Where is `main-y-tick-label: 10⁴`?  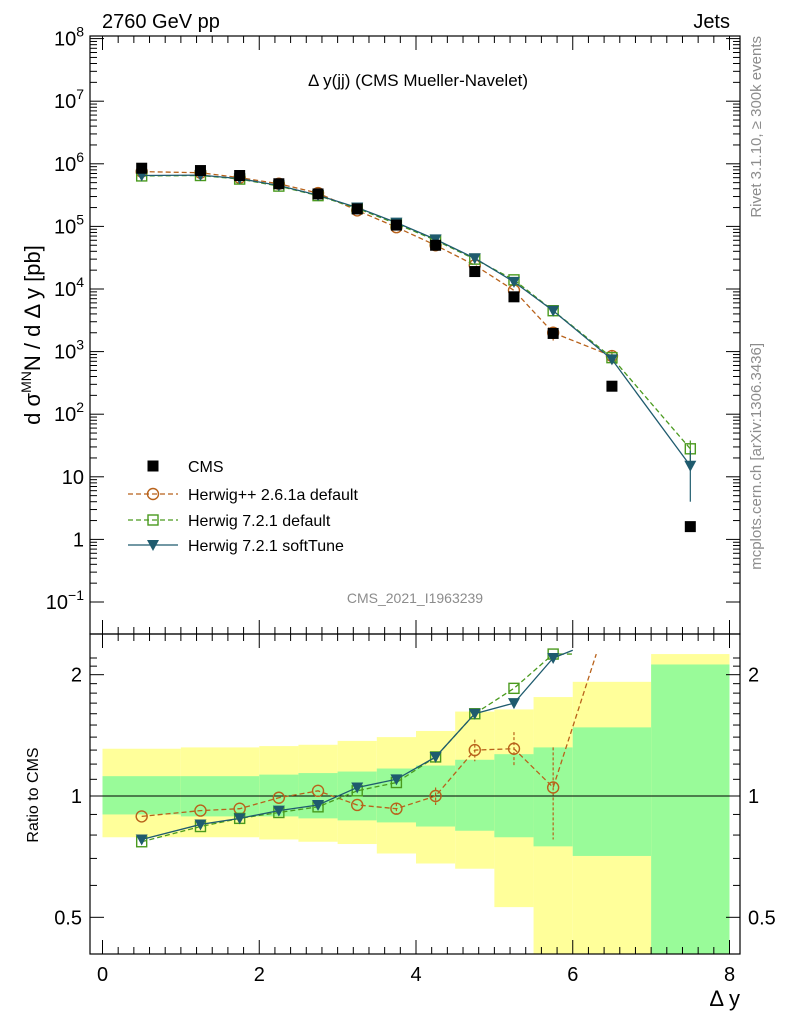
main-y-tick-label: 10⁴ is located at coordinates (69, 287).